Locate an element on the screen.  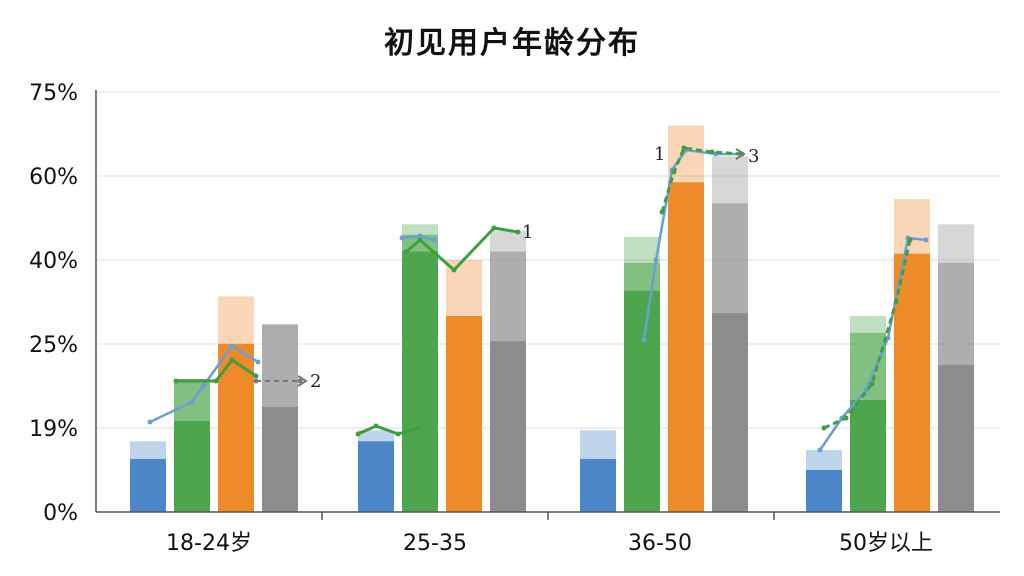
y-tick-label: 25% is located at coordinates (53, 345).